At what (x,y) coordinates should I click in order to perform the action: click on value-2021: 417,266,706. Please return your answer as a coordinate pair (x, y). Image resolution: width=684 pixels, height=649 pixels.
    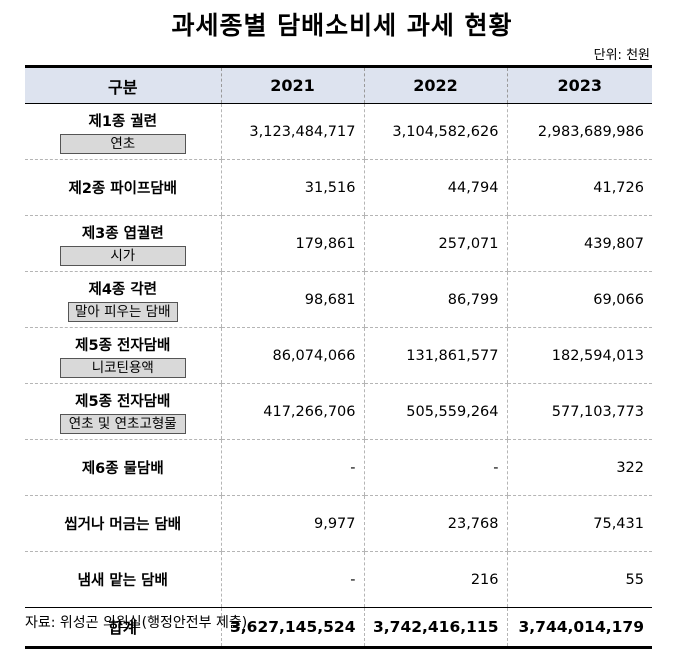
    Looking at the image, I should click on (292, 411).